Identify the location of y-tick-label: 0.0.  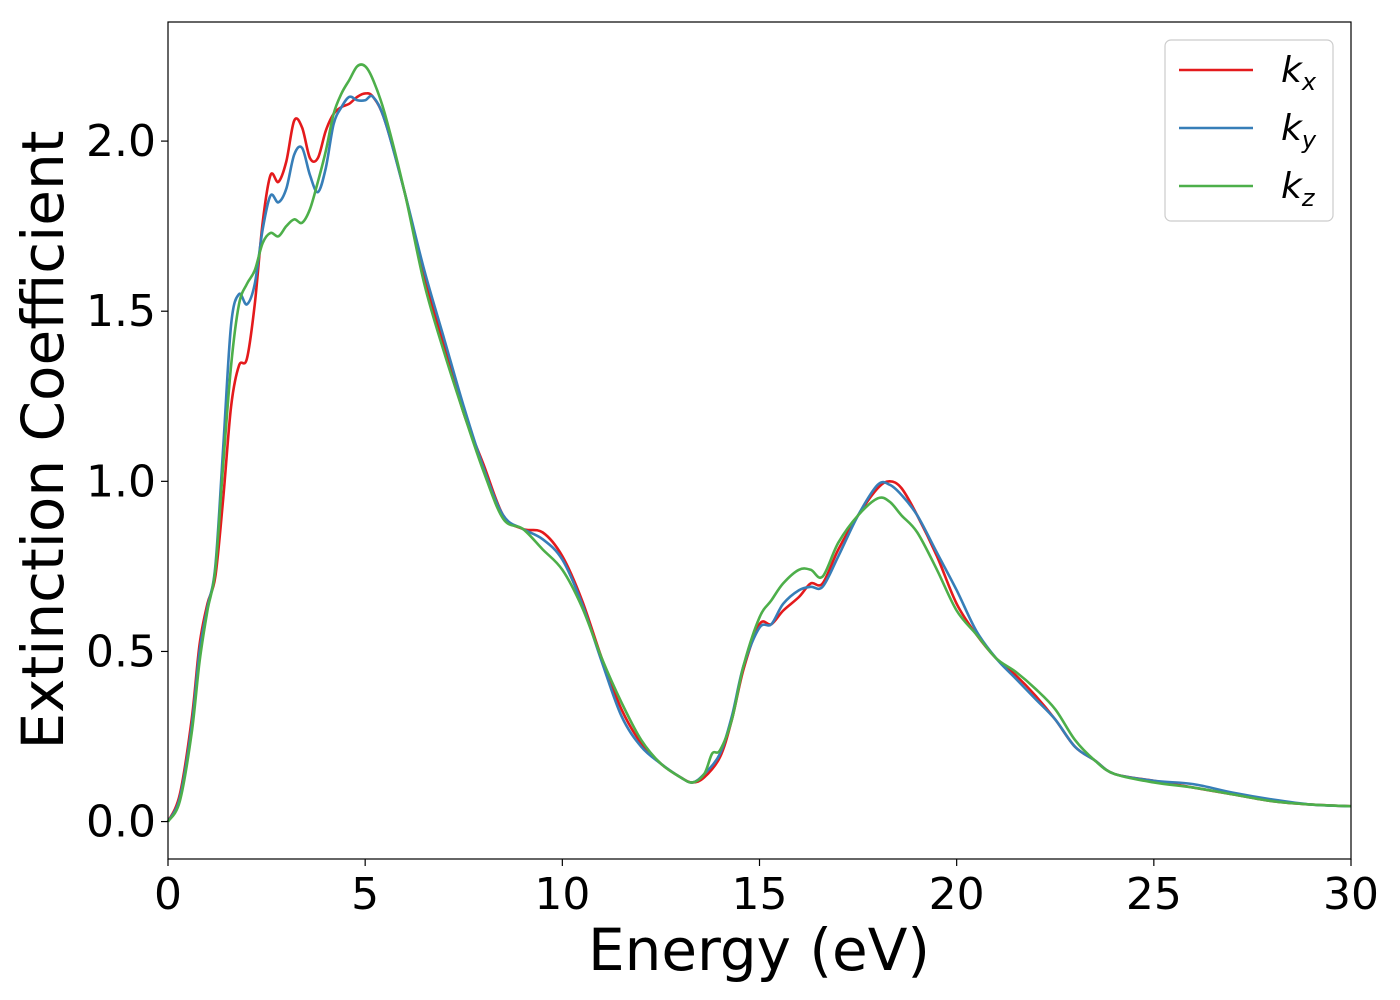
(121, 822).